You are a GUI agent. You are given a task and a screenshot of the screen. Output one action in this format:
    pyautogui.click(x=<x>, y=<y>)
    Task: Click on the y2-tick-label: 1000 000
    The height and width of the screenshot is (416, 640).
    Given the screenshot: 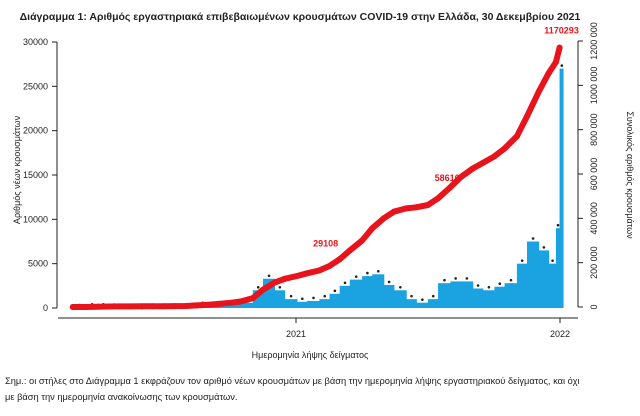 What is the action you would take?
    pyautogui.click(x=594, y=86)
    